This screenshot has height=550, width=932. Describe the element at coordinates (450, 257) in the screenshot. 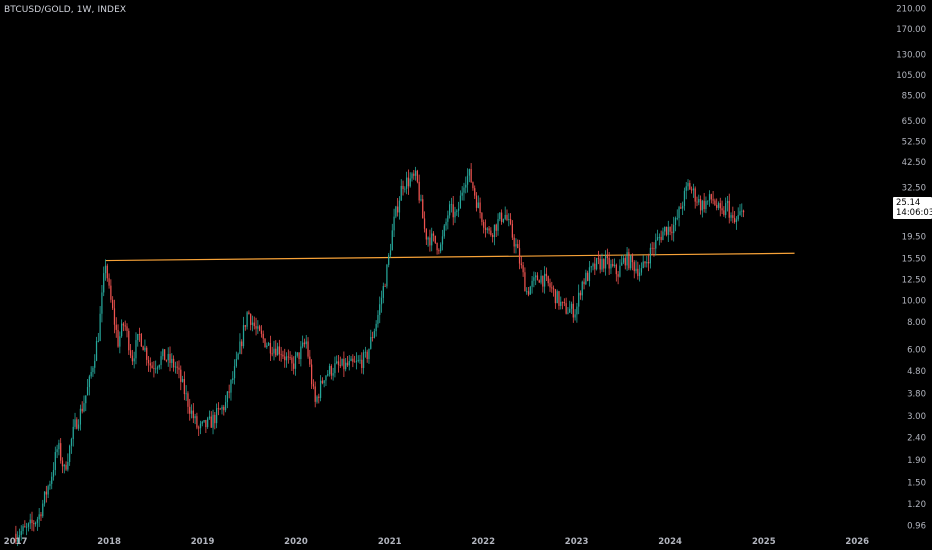

I see `horizontal-trendline` at that location.